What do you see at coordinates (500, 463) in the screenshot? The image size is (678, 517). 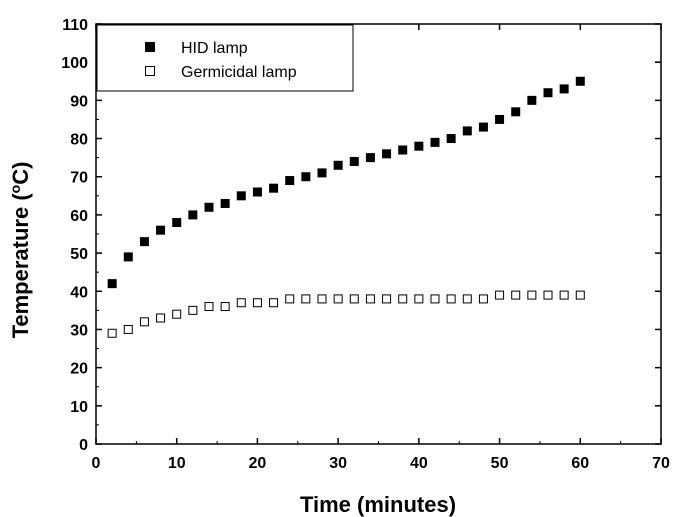 I see `x-tick-label: 50` at bounding box center [500, 463].